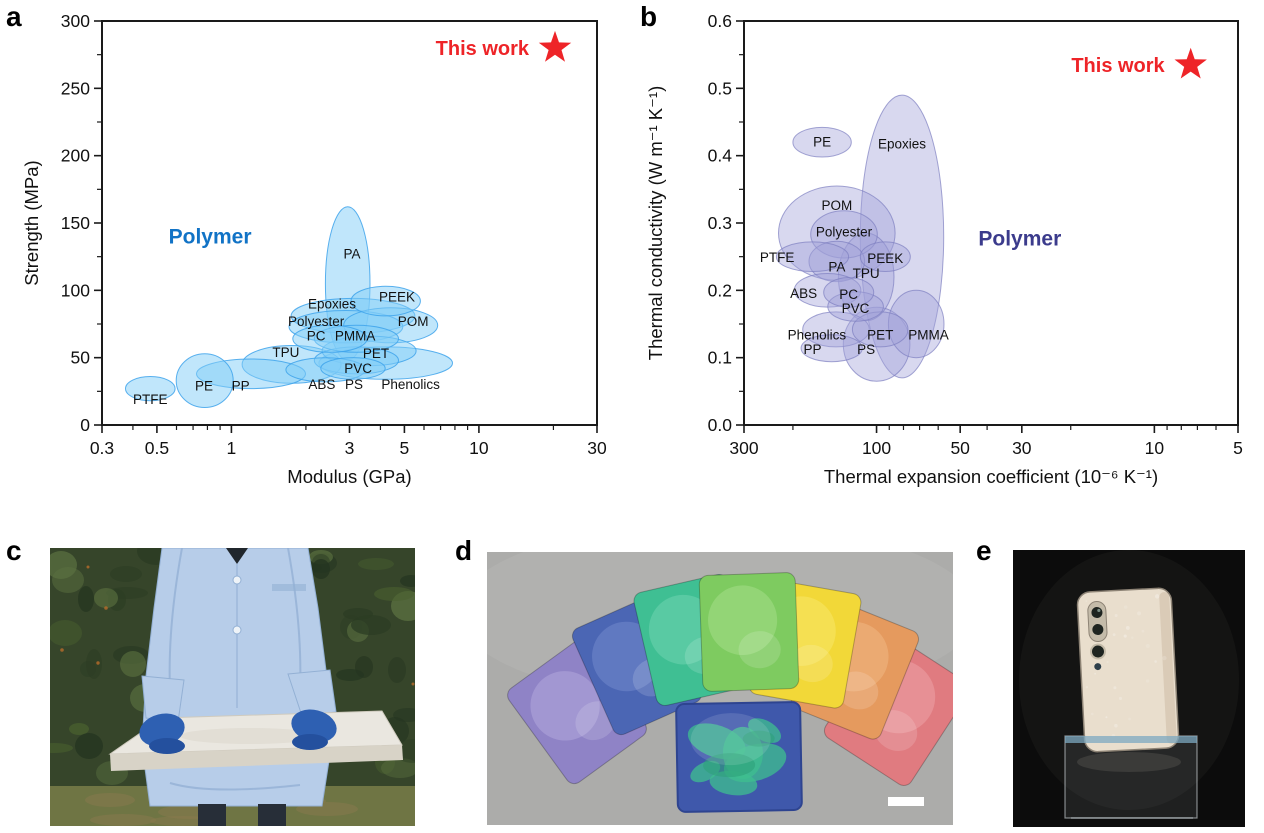 The image size is (1264, 833). I want to click on polymer-ellipse-POM, so click(837, 233).